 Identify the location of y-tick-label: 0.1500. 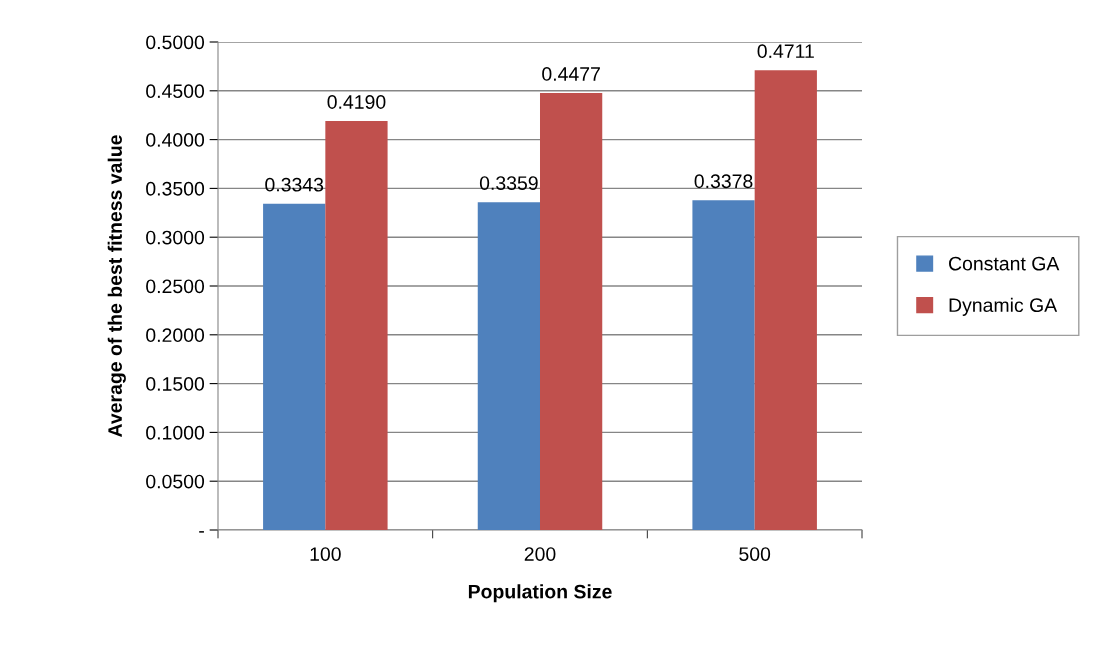
(175, 384).